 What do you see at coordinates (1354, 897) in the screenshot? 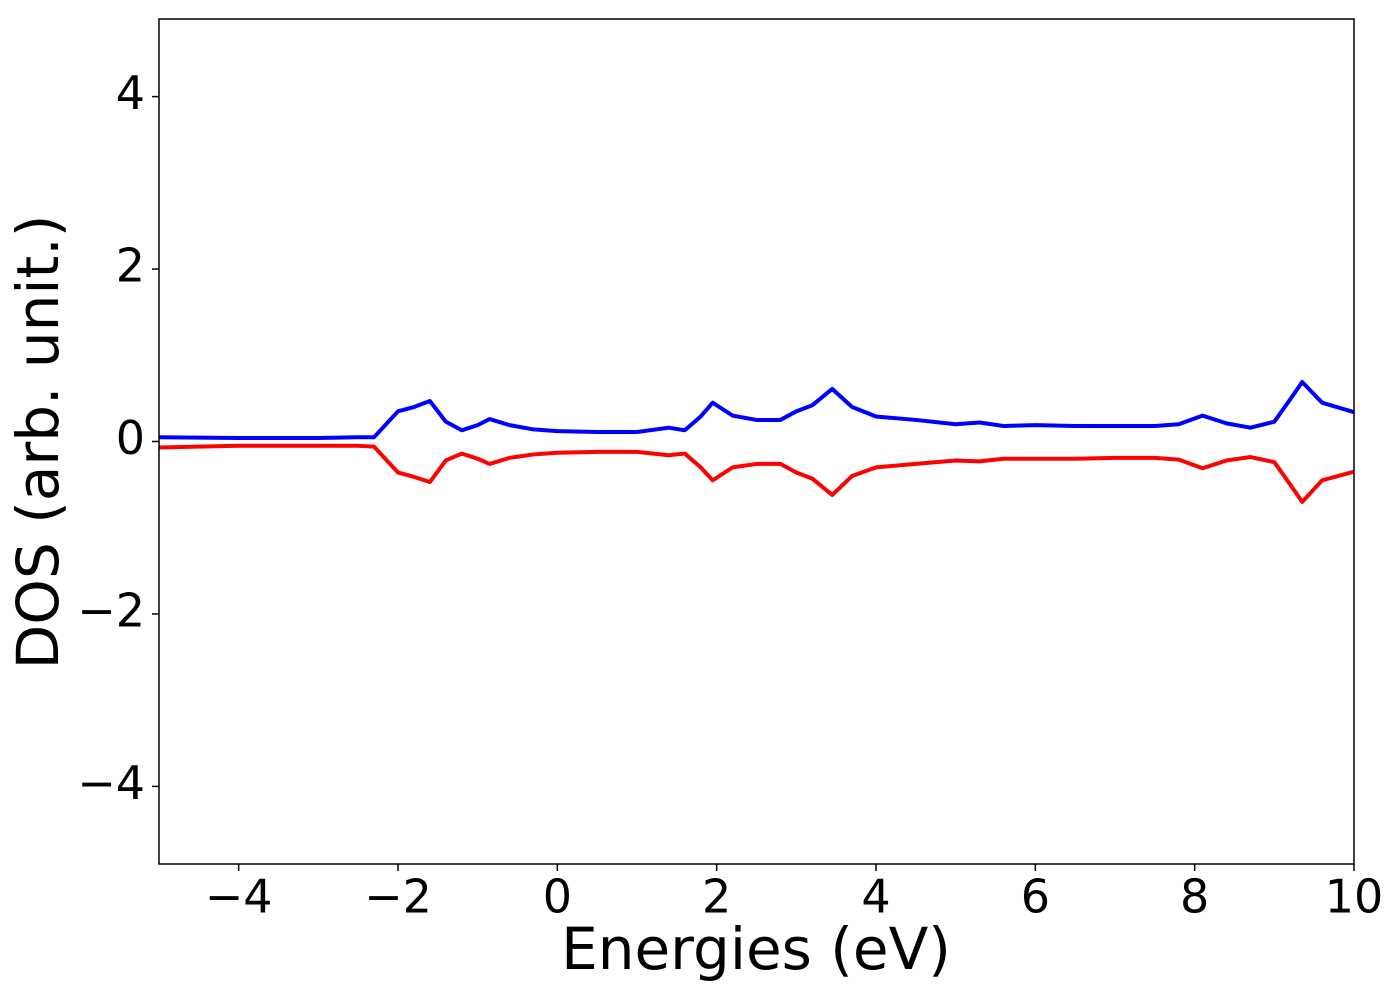
I see `x-tick-label: 10` at bounding box center [1354, 897].